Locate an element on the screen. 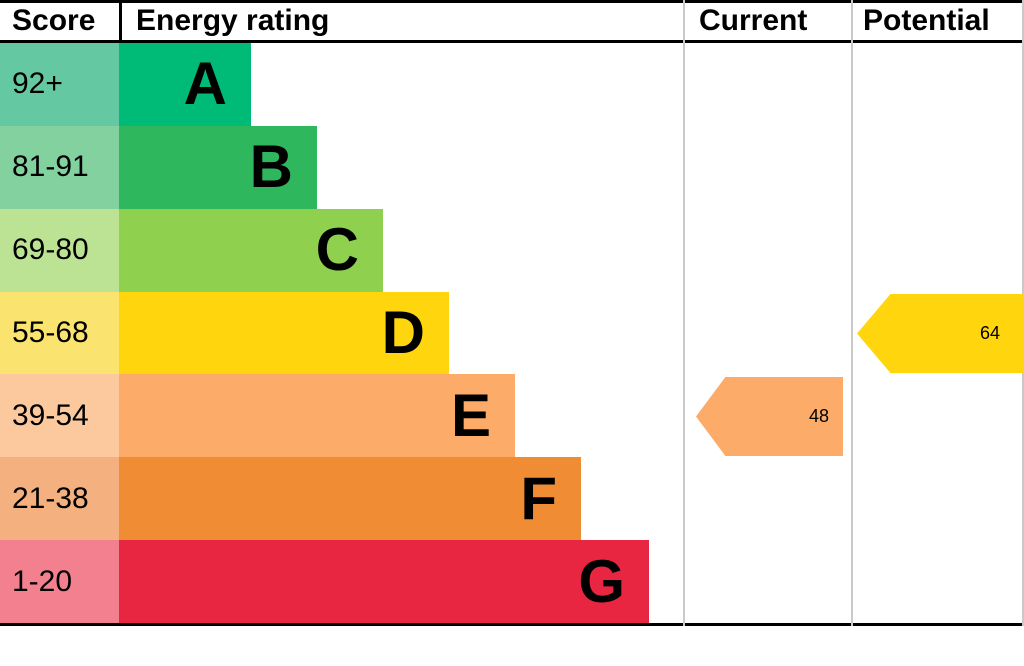 The height and width of the screenshot is (666, 1024). band-letter: F is located at coordinates (538, 498).